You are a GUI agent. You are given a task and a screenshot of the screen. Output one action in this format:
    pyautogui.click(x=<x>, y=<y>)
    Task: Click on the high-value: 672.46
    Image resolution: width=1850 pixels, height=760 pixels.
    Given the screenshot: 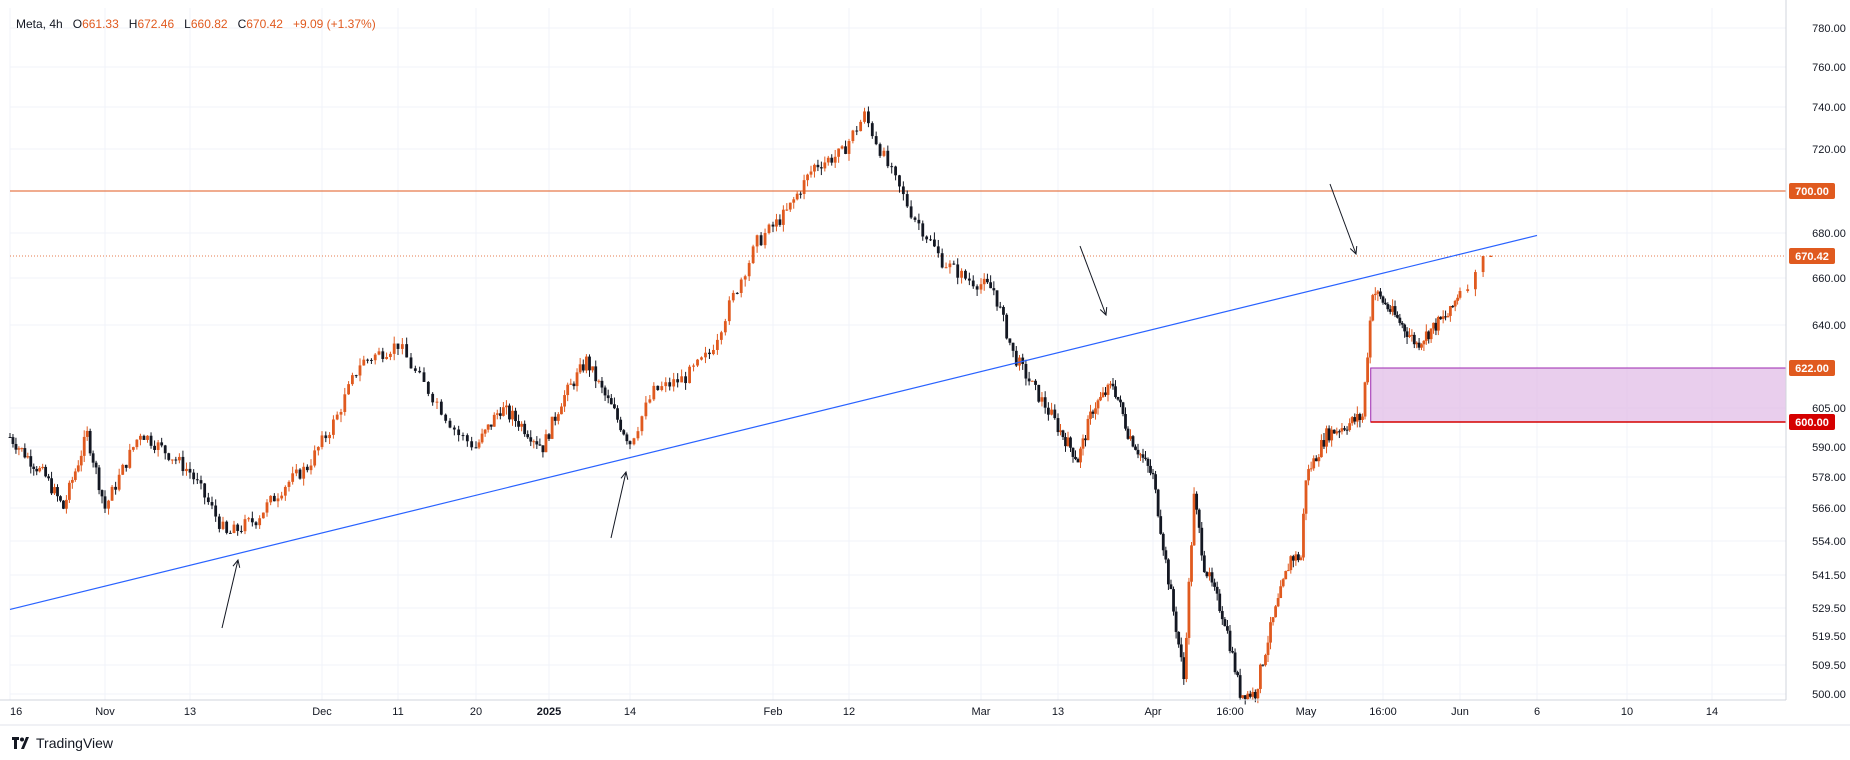 What is the action you would take?
    pyautogui.click(x=156, y=24)
    